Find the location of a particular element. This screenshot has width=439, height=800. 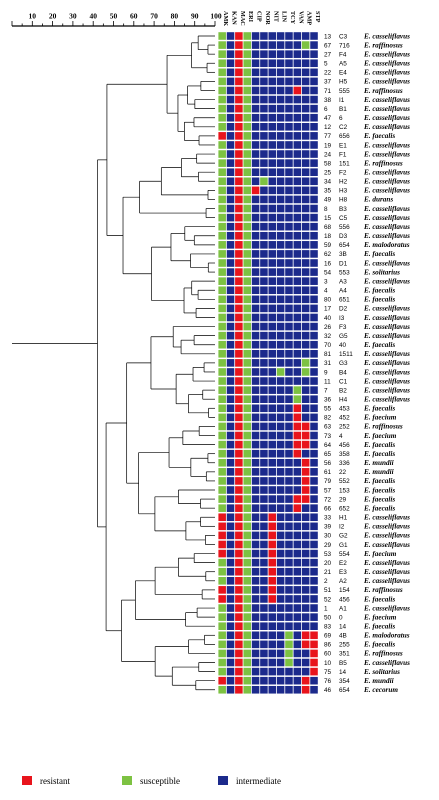

strain-code: 4 is located at coordinates (341, 436).